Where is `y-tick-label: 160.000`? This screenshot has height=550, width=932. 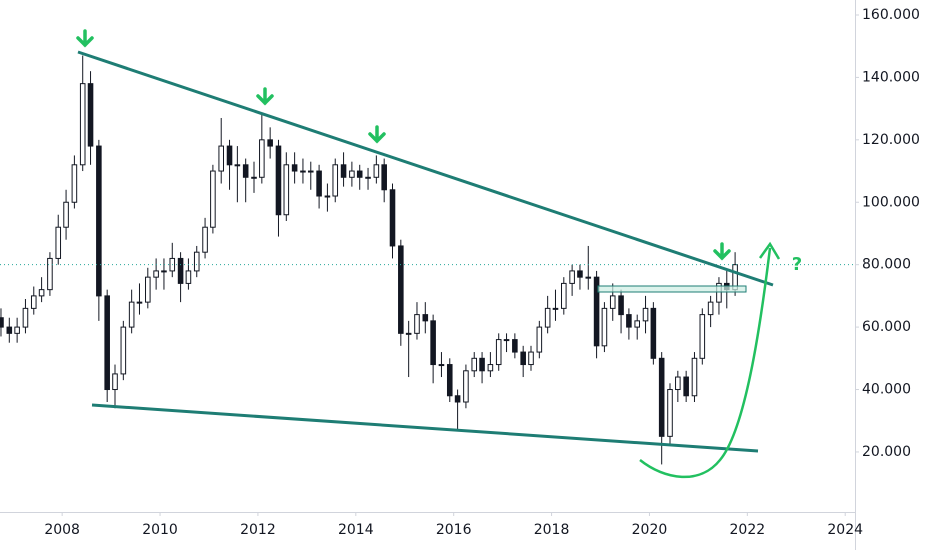 y-tick-label: 160.000 is located at coordinates (891, 15).